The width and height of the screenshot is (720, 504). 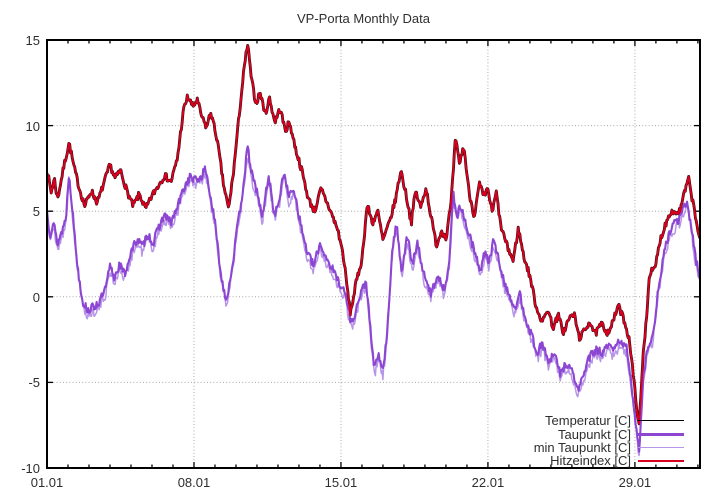 I want to click on legend-label: Temperatur [C], so click(x=588, y=421).